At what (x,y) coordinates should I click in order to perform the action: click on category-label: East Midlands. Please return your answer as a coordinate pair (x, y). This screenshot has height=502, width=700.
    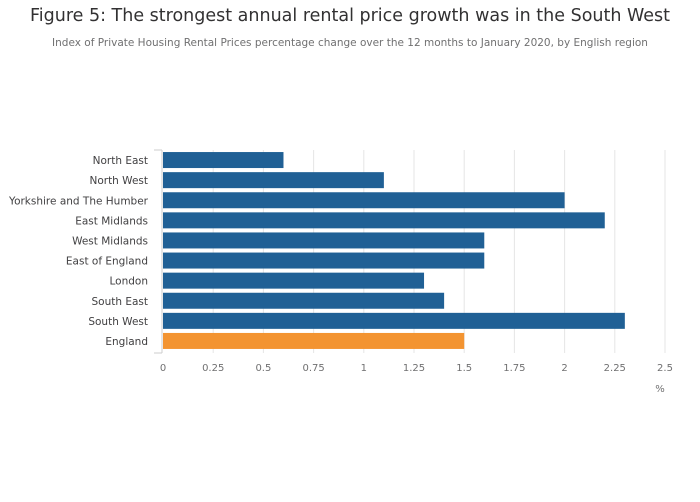
    Looking at the image, I should click on (111, 221).